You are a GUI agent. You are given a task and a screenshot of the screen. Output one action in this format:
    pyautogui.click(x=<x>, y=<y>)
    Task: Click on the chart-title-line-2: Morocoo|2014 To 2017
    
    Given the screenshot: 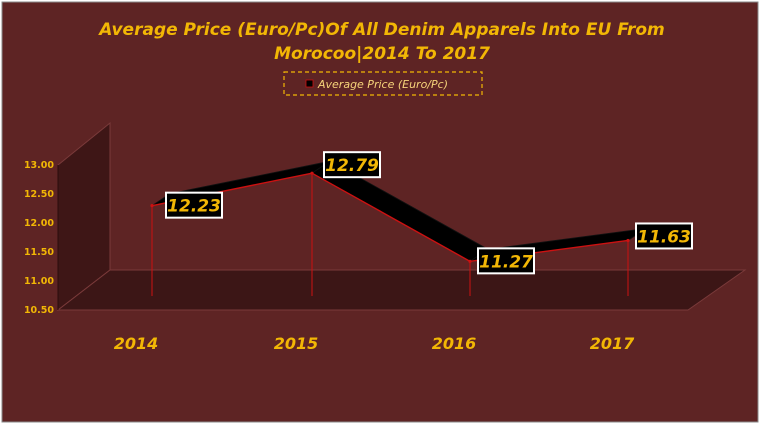 What is the action you would take?
    pyautogui.click(x=382, y=54)
    